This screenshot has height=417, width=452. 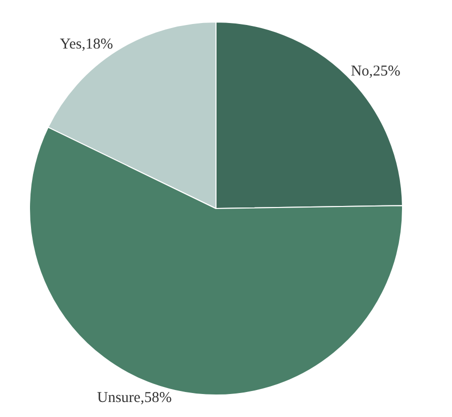 I want to click on slice-label: Yes,18%, so click(x=86, y=44).